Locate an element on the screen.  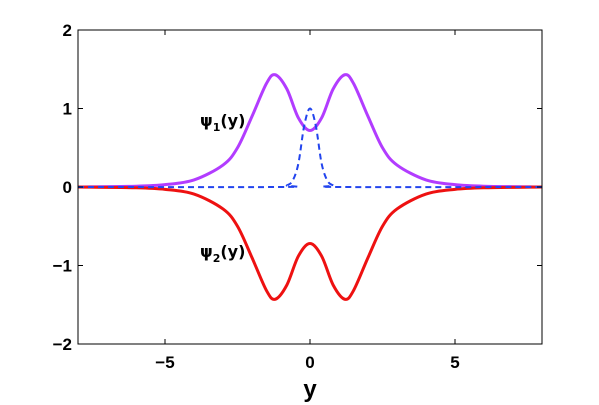
psi1-label: ψ1(y) is located at coordinates (222, 122).